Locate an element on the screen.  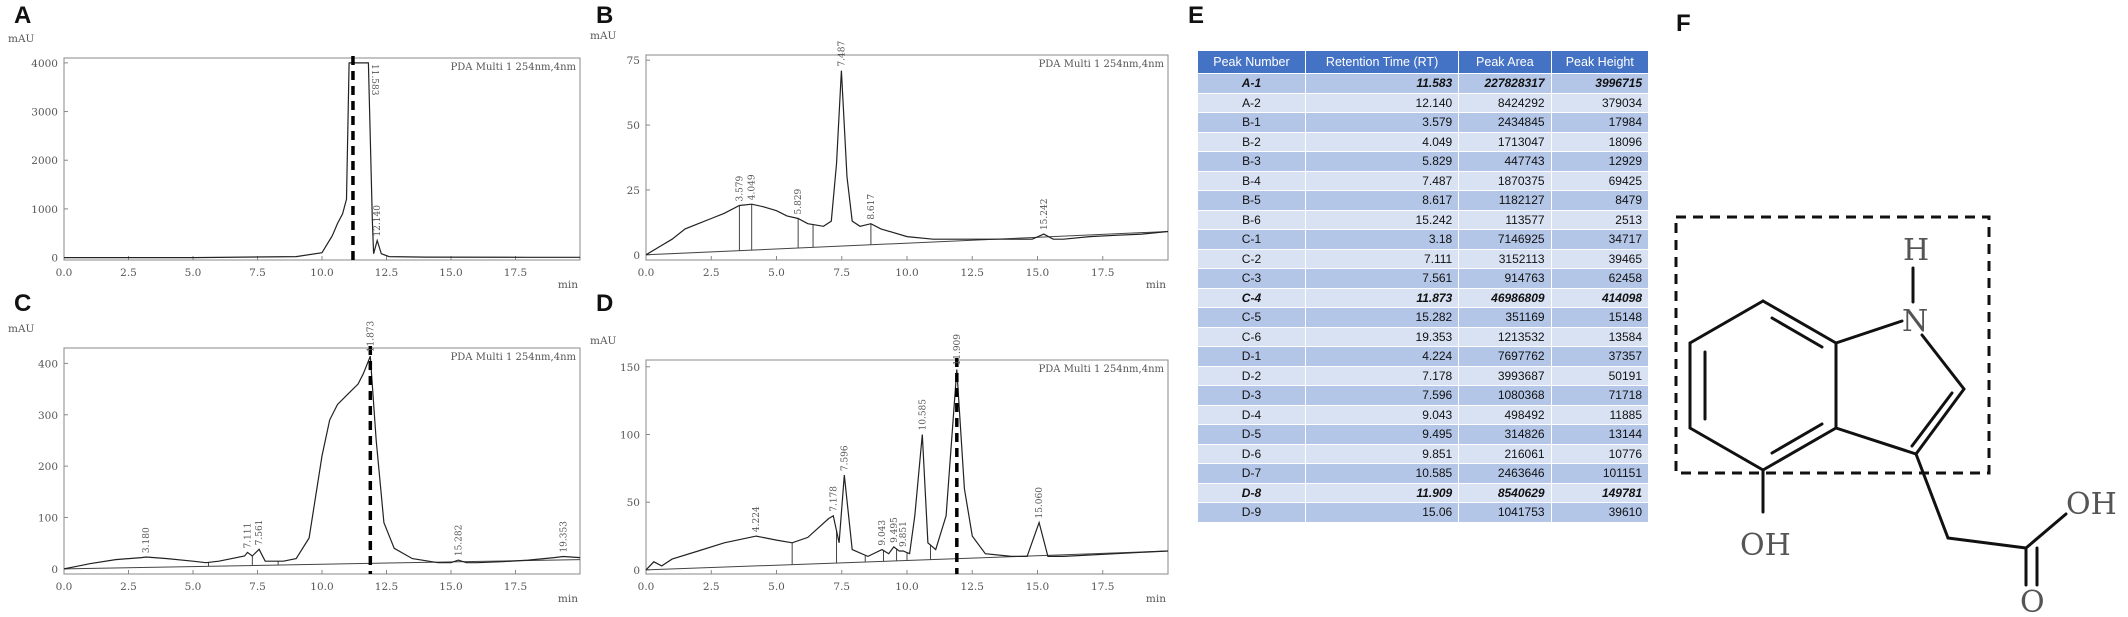
y-tick-label: 200 is located at coordinates (48, 467).